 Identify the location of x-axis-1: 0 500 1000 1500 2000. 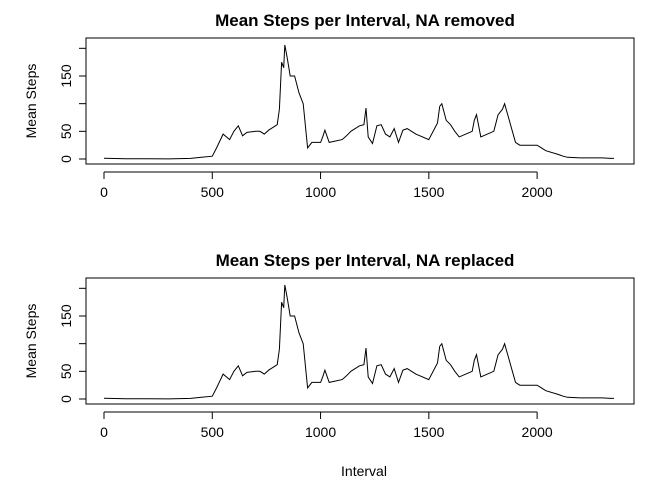
(326, 185).